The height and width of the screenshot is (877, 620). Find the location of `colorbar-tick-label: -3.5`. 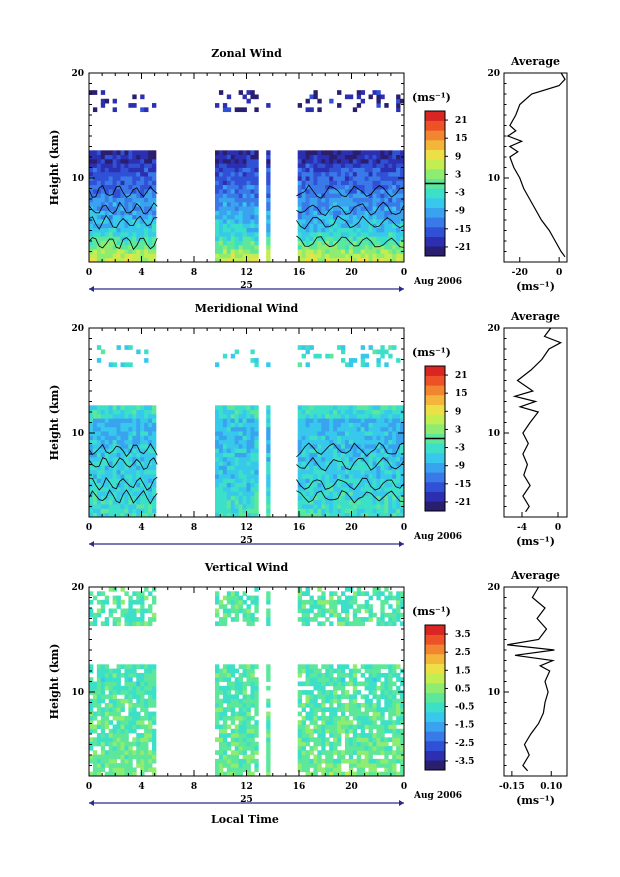

colorbar-tick-label: -3.5 is located at coordinates (464, 762).